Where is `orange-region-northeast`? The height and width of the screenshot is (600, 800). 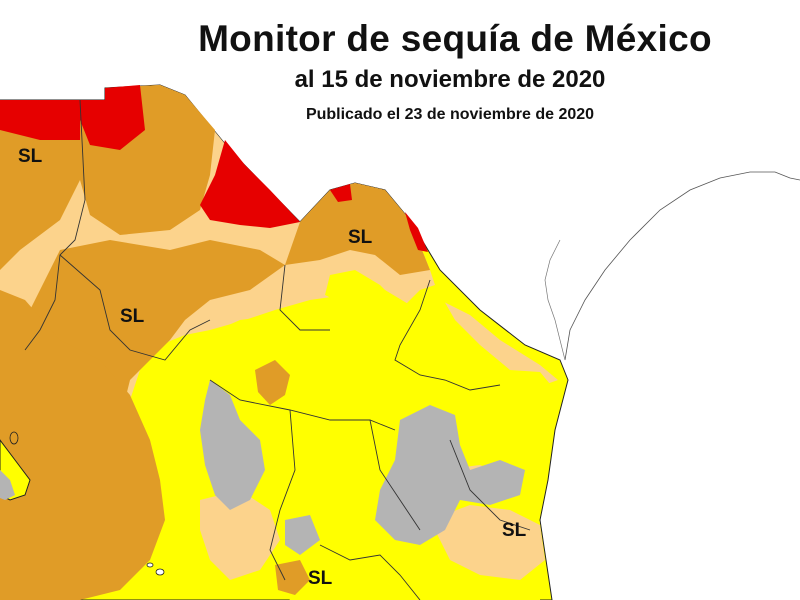
orange-region-northeast is located at coordinates (357, 229).